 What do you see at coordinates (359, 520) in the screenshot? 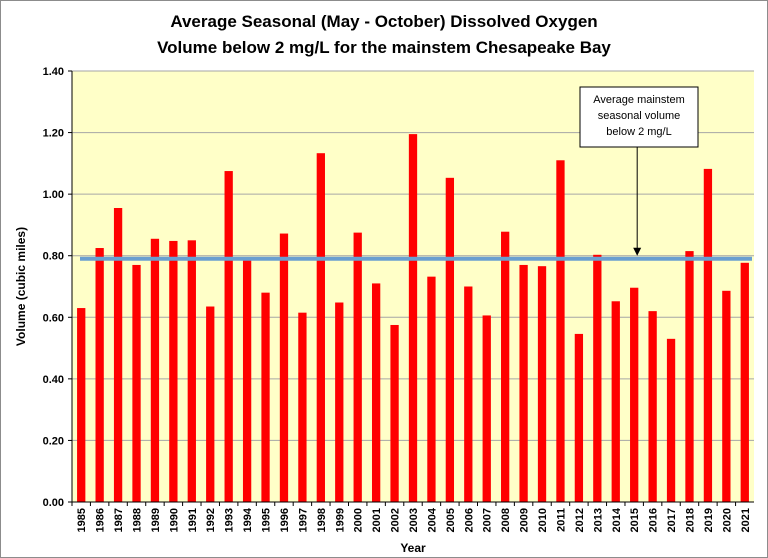
I see `x-tick-label: 2000` at bounding box center [359, 520].